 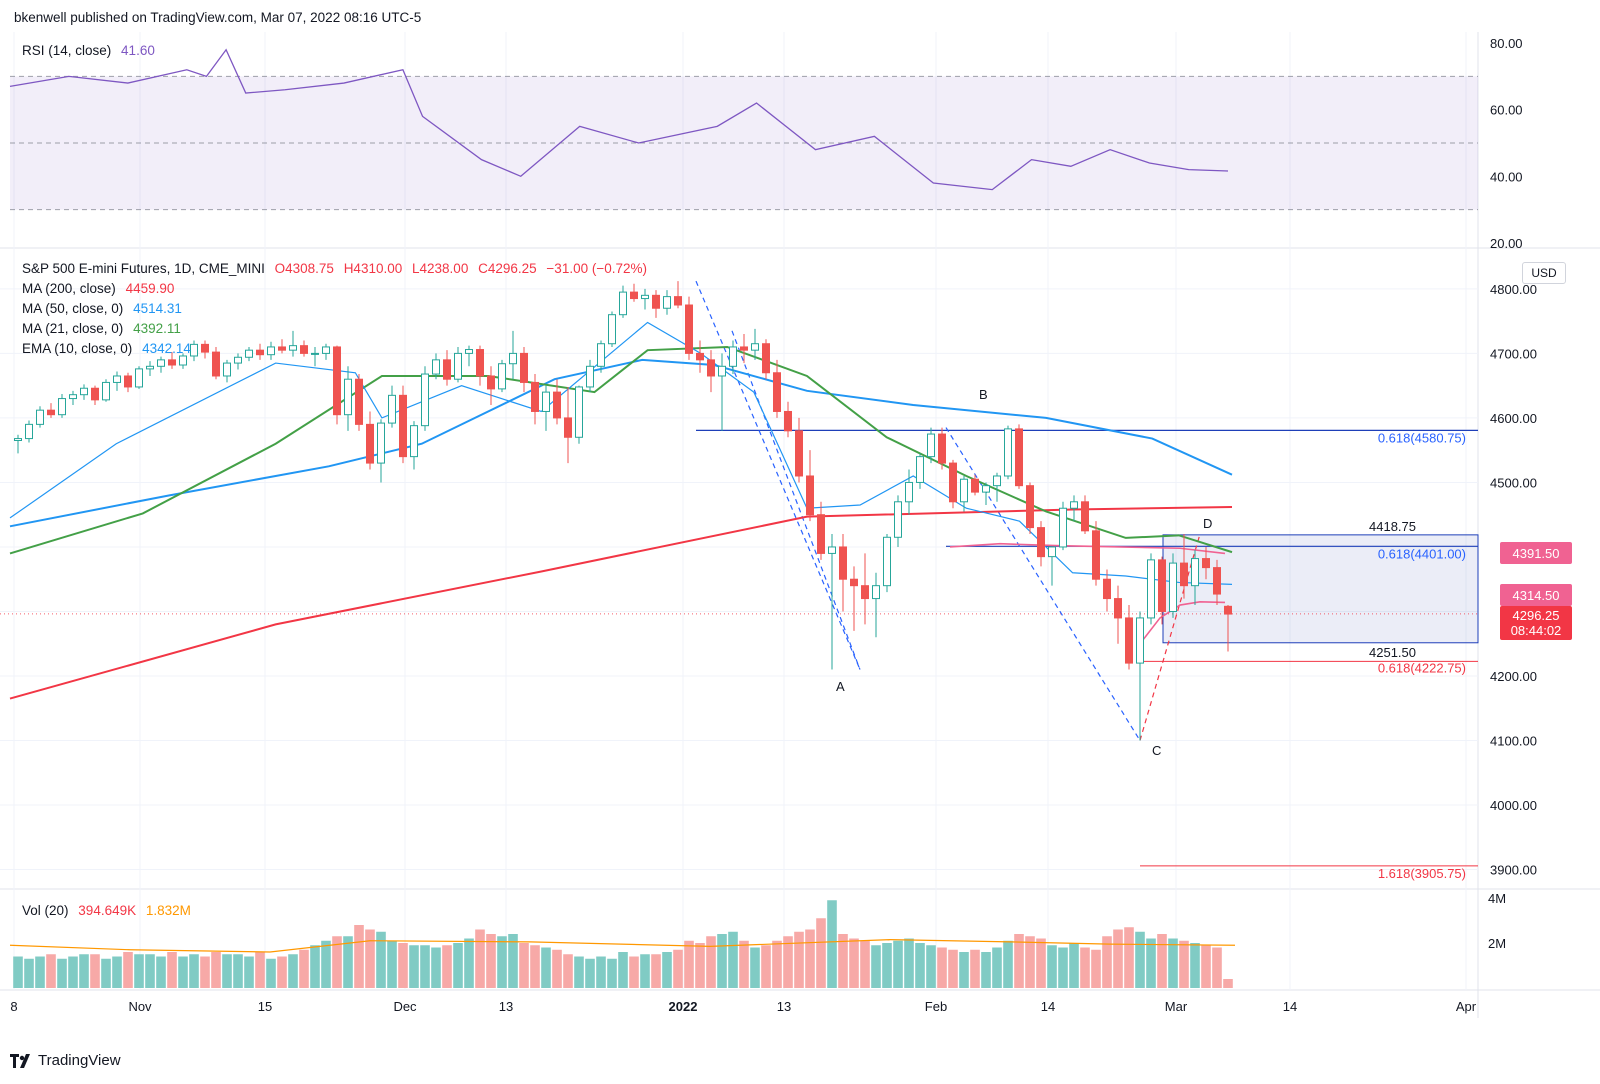 I want to click on rsi-legend: RSI (14, close) 41.60, so click(x=88, y=50).